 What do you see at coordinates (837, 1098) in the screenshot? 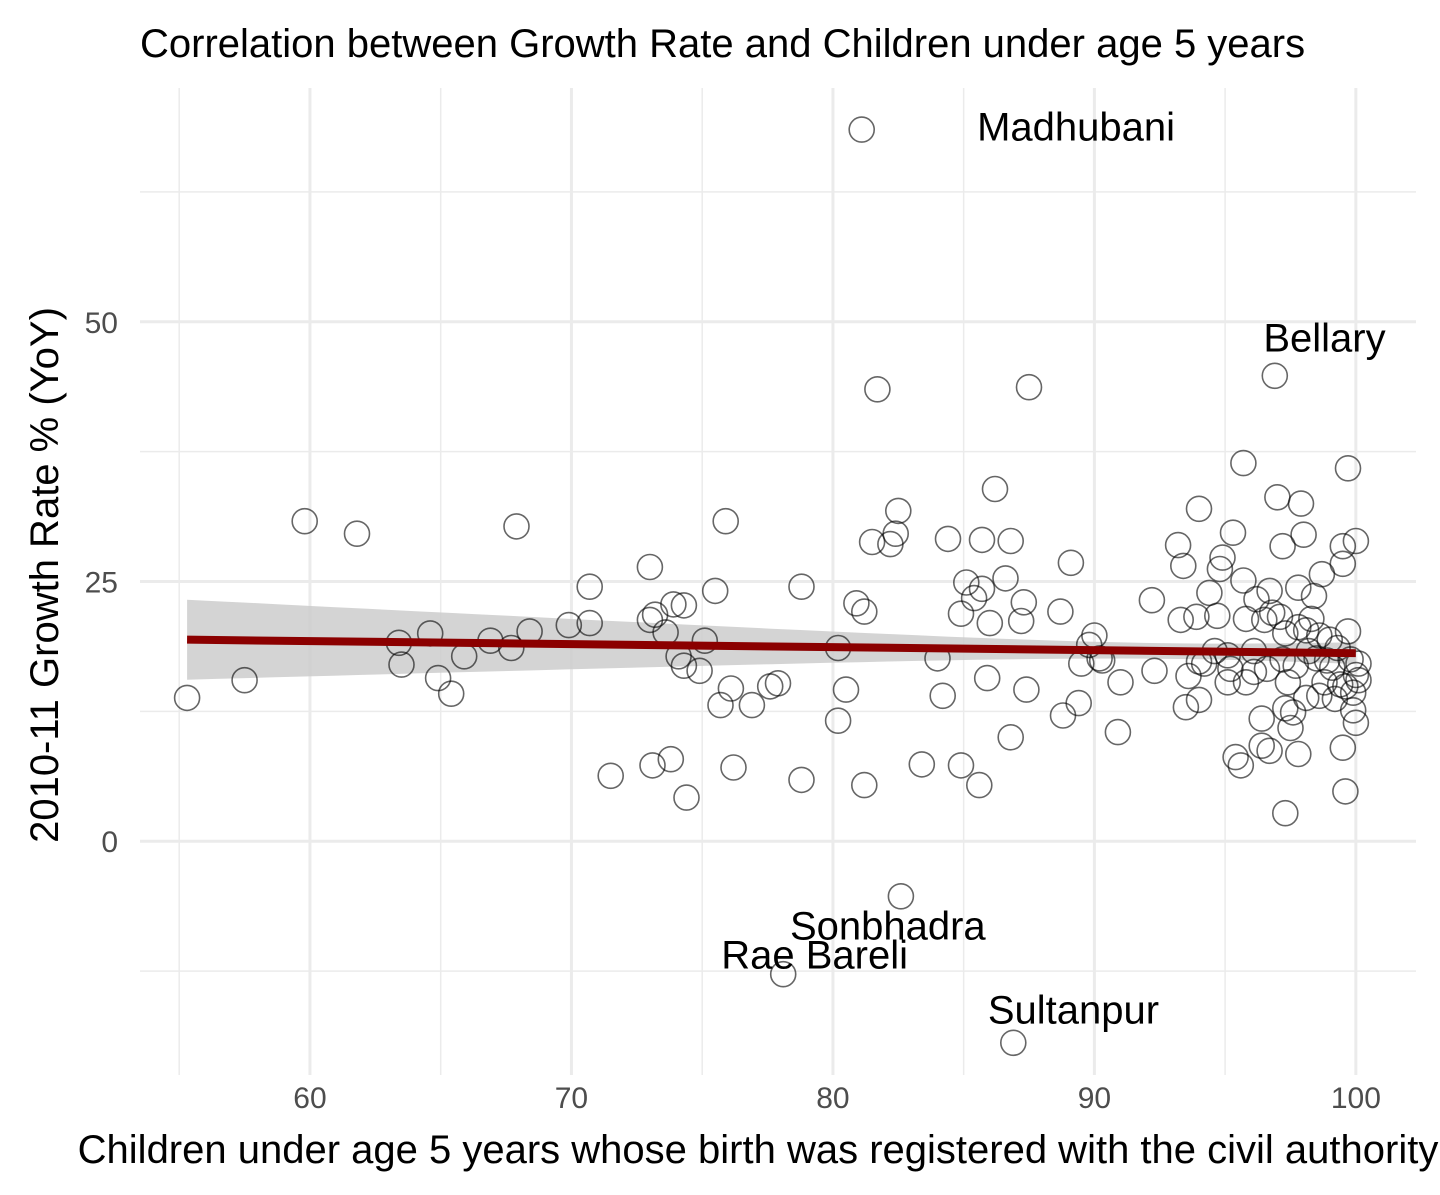
I see `x-tick-labels: 60 70 80 90 100` at bounding box center [837, 1098].